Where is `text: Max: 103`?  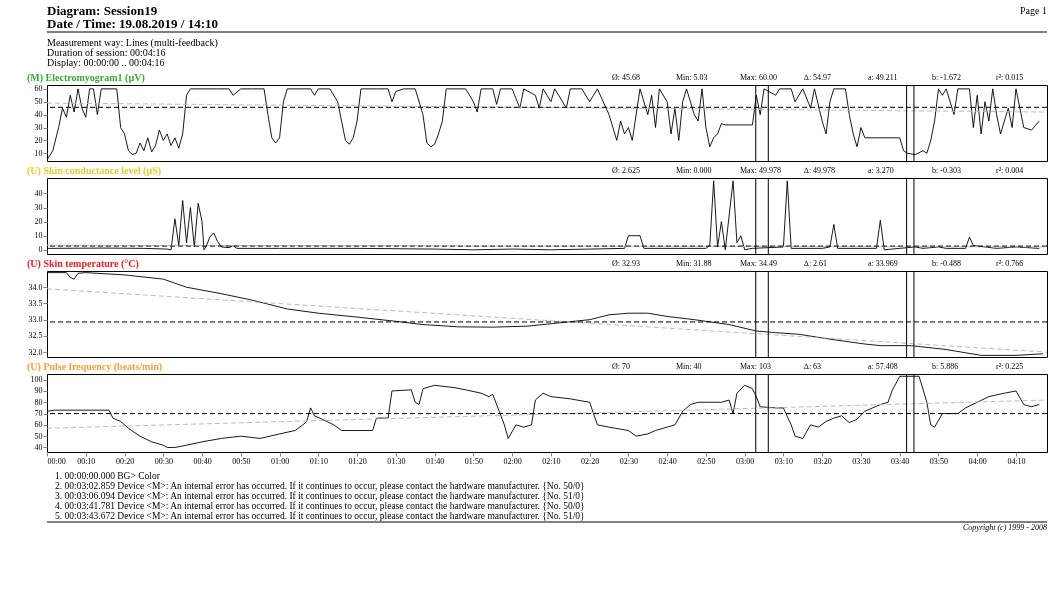
text: Max: 103 is located at coordinates (755, 366).